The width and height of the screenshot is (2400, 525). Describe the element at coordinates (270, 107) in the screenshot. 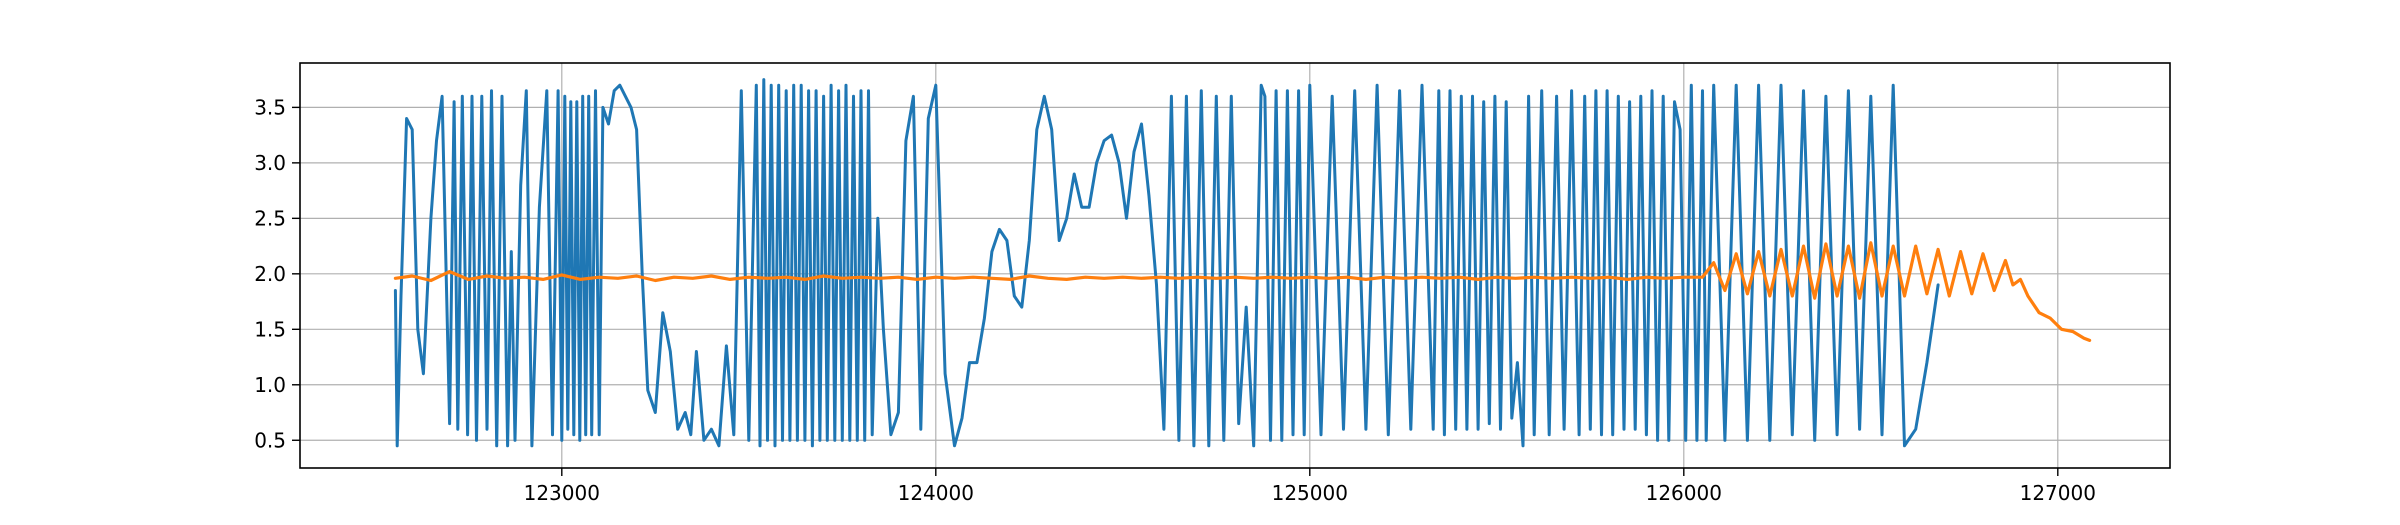

I see `y-tick-label: 3.5` at that location.